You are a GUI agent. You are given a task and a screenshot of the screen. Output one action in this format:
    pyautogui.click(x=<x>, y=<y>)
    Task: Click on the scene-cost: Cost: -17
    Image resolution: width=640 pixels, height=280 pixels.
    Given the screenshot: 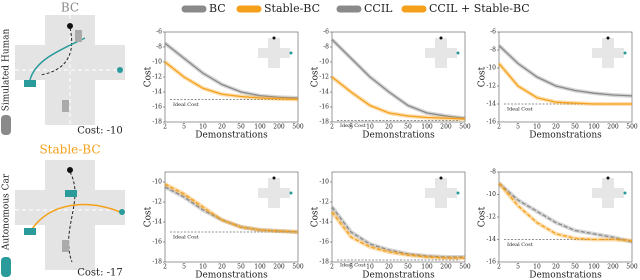 What is the action you would take?
    pyautogui.click(x=99, y=273)
    